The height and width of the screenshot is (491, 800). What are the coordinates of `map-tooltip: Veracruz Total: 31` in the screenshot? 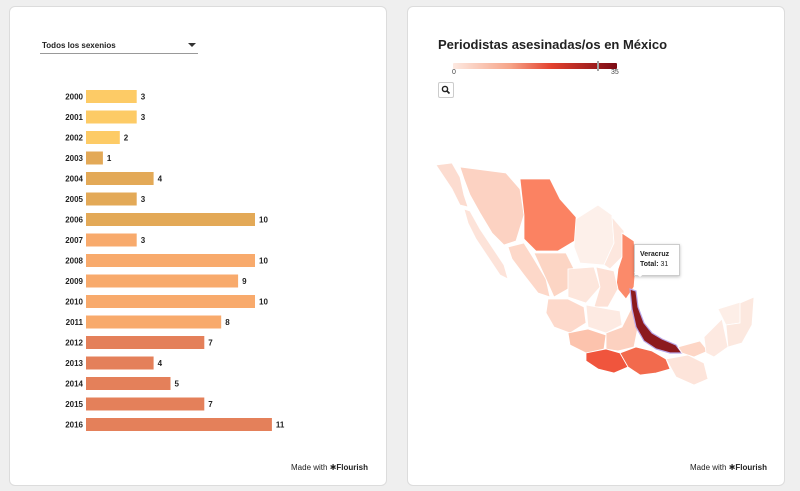 It's located at (657, 260).